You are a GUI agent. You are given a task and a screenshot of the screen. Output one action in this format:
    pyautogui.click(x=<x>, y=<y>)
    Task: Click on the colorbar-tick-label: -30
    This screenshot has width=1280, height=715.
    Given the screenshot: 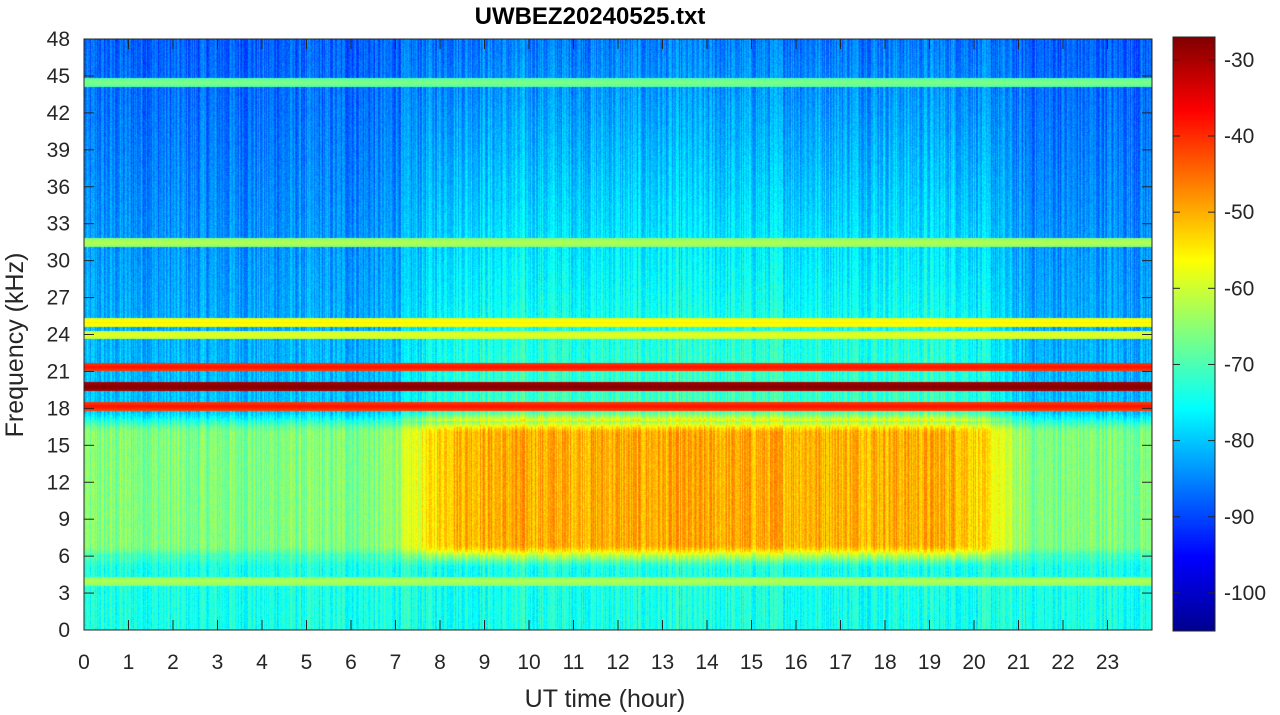 What is the action you would take?
    pyautogui.click(x=1239, y=60)
    